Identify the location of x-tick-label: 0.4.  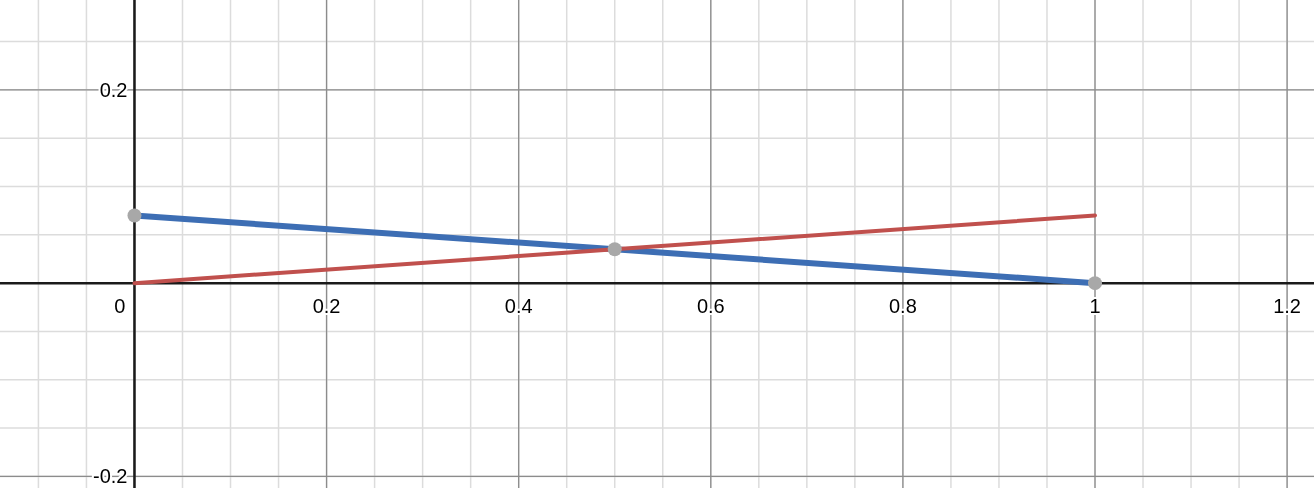
(518, 306).